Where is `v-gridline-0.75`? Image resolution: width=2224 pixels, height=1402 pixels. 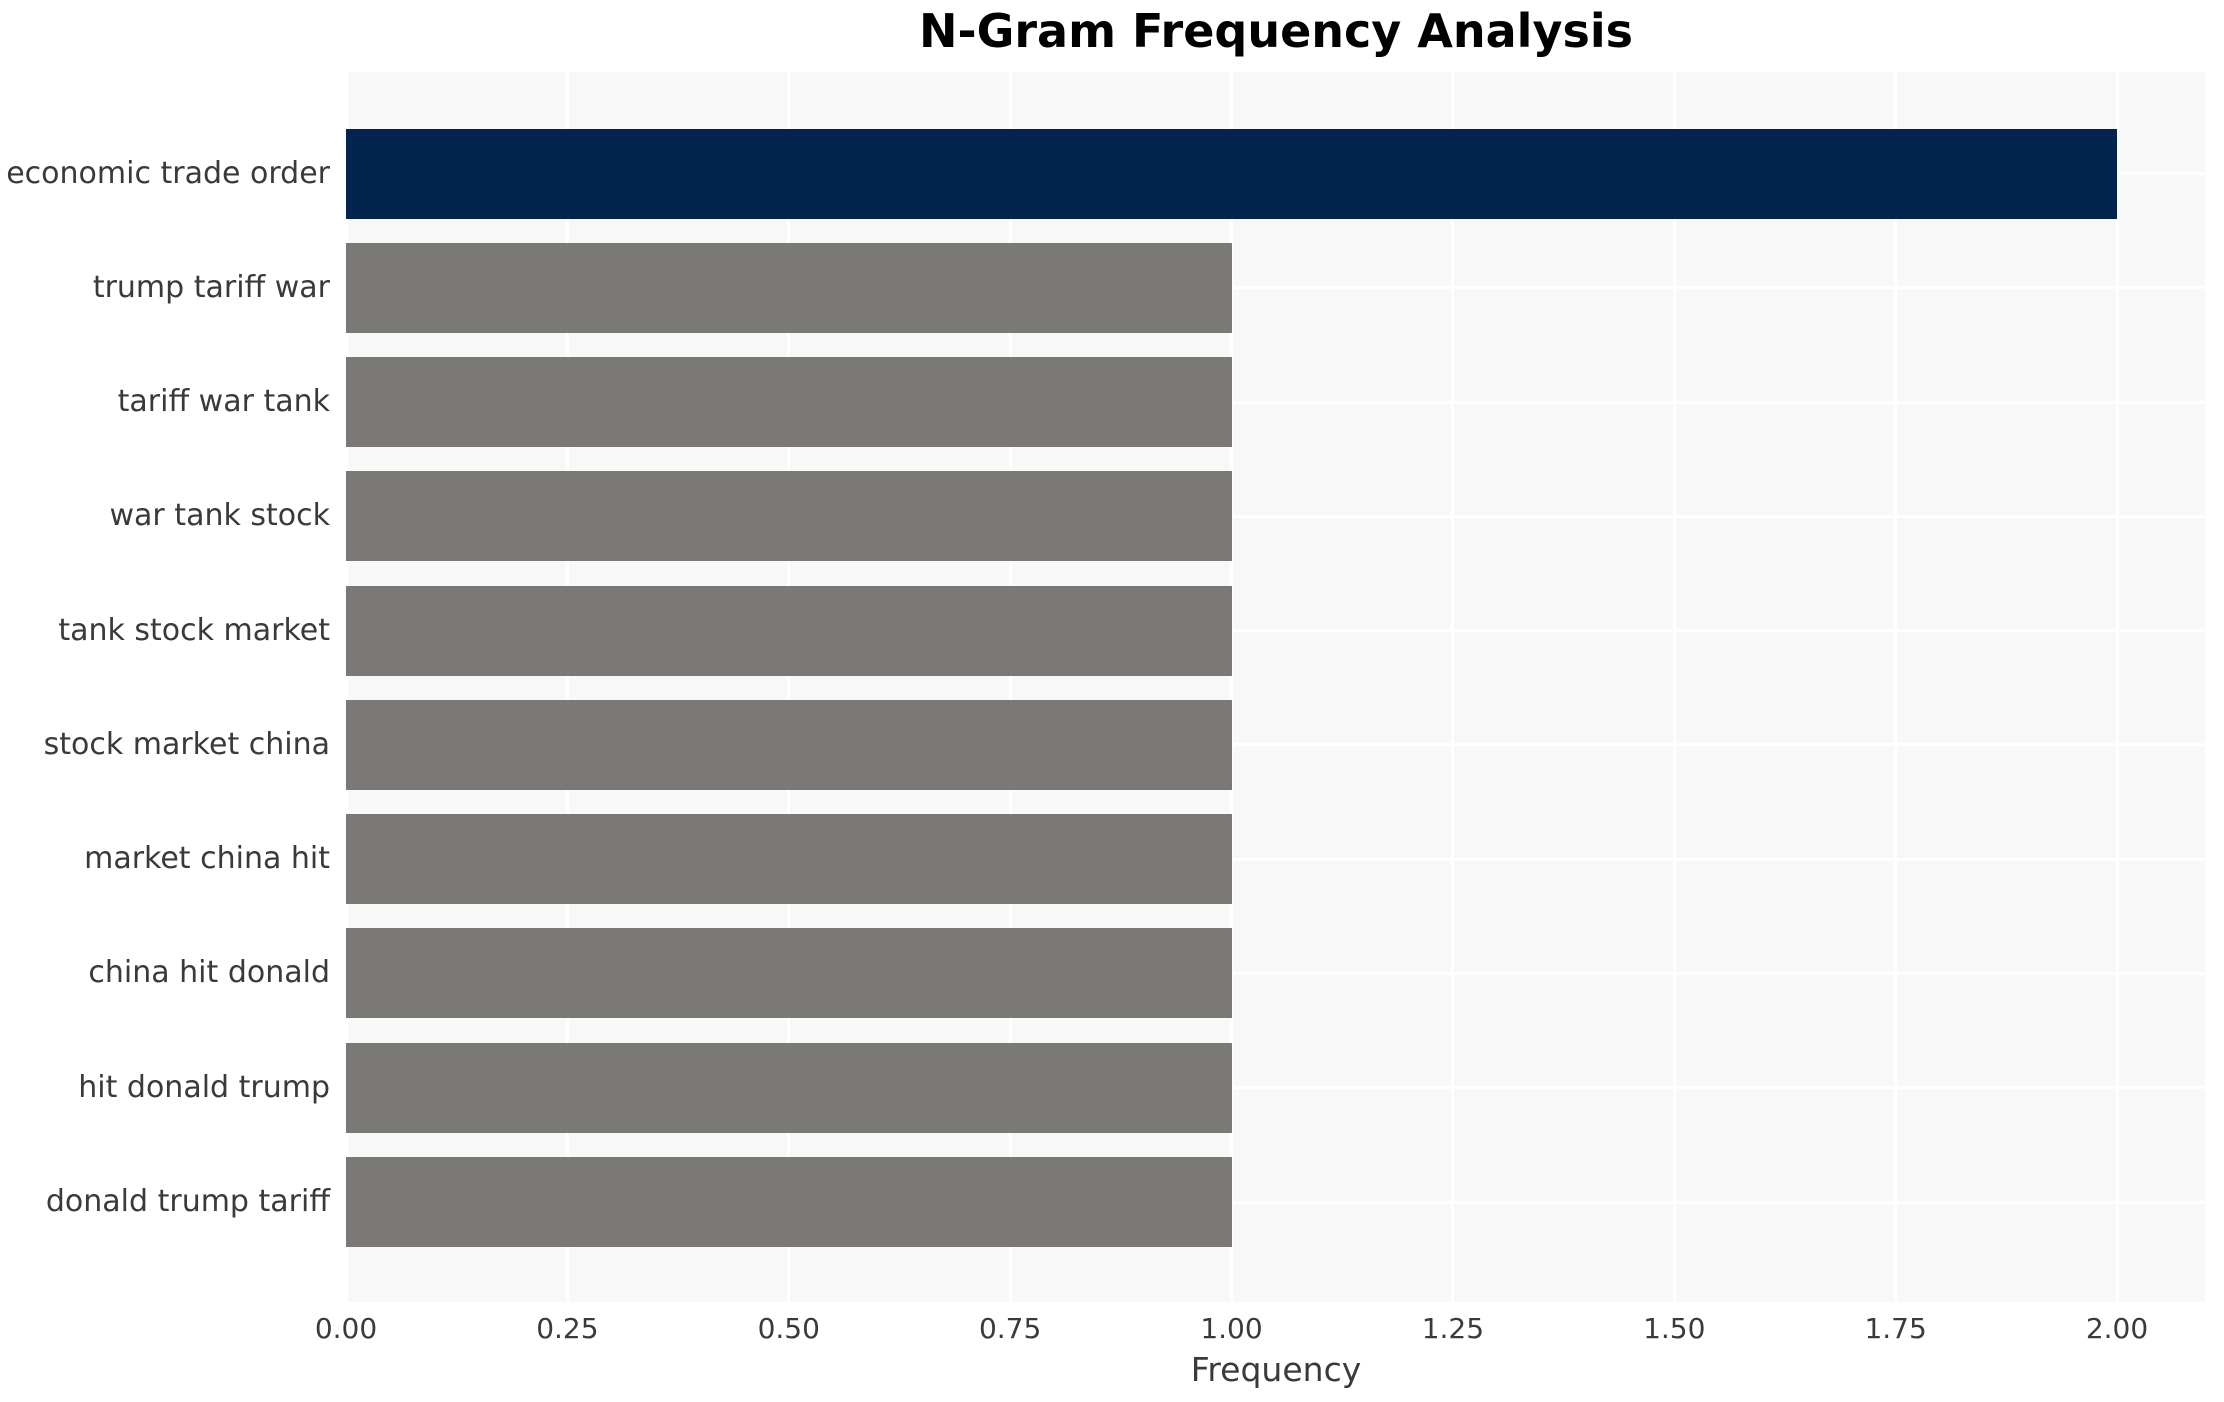 v-gridline-0.75 is located at coordinates (1010, 687).